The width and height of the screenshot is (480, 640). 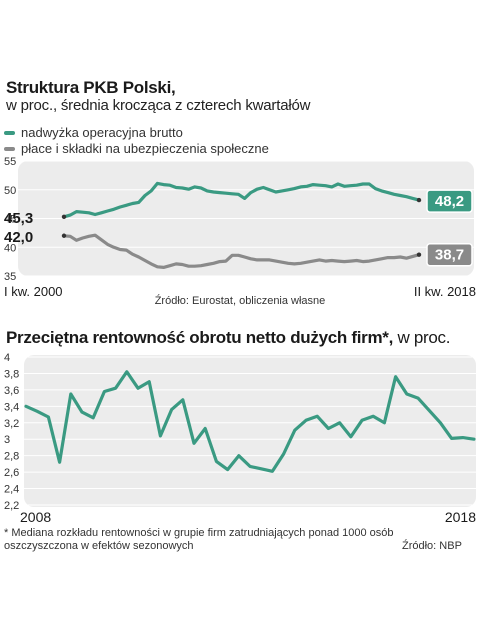 What do you see at coordinates (10, 248) in the screenshot?
I see `chart1-ytick-label: 40` at bounding box center [10, 248].